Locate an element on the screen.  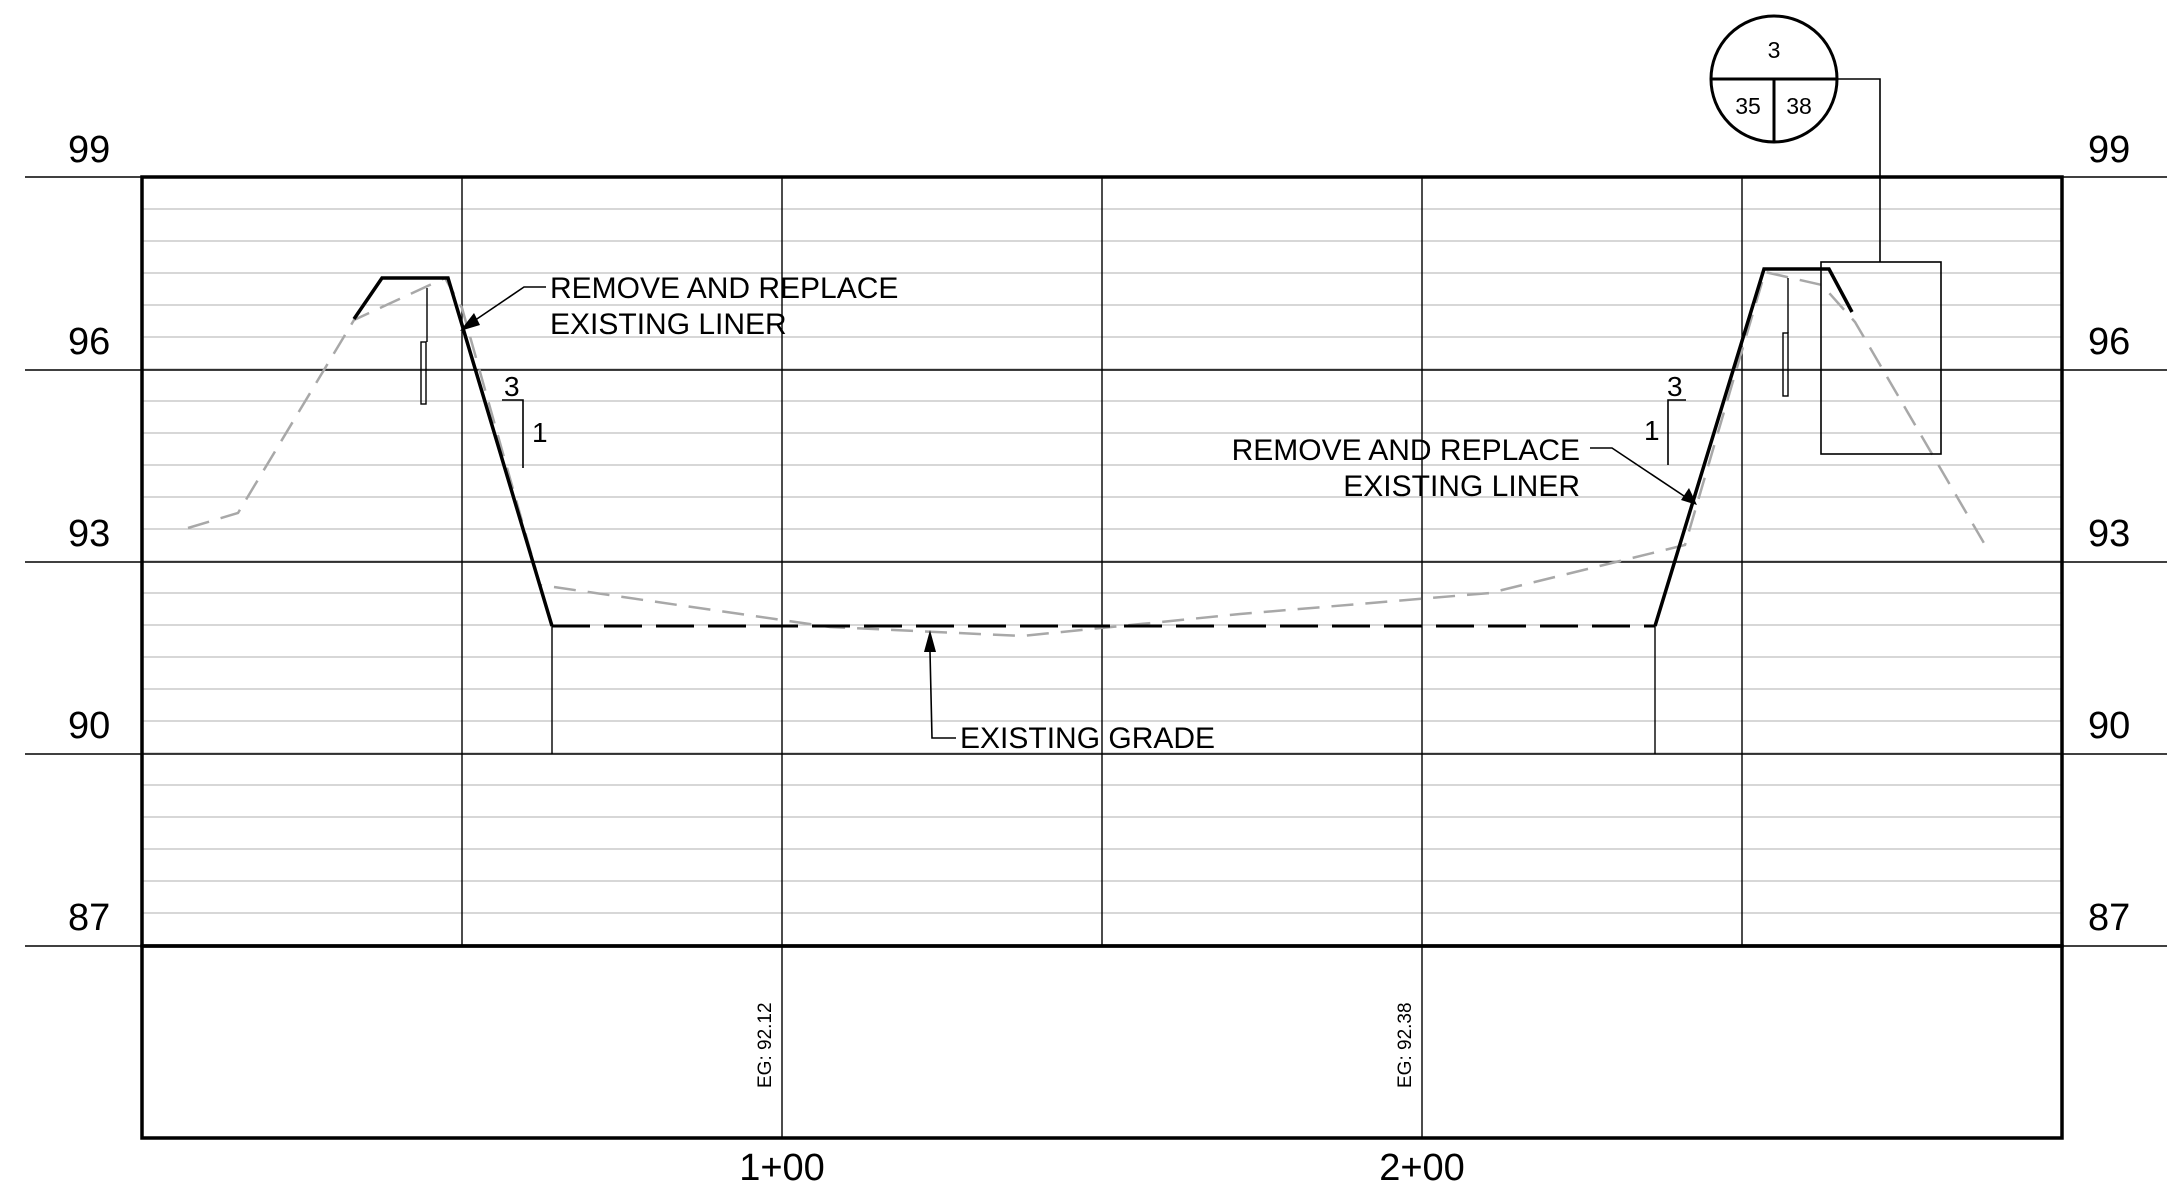
detail-callout-box is located at coordinates (1881, 358).